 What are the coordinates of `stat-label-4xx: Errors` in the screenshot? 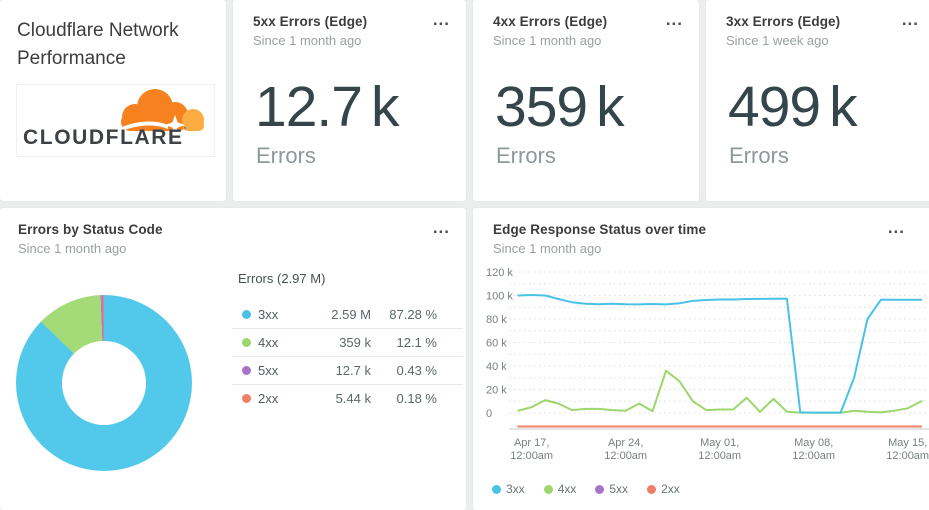 It's located at (526, 155).